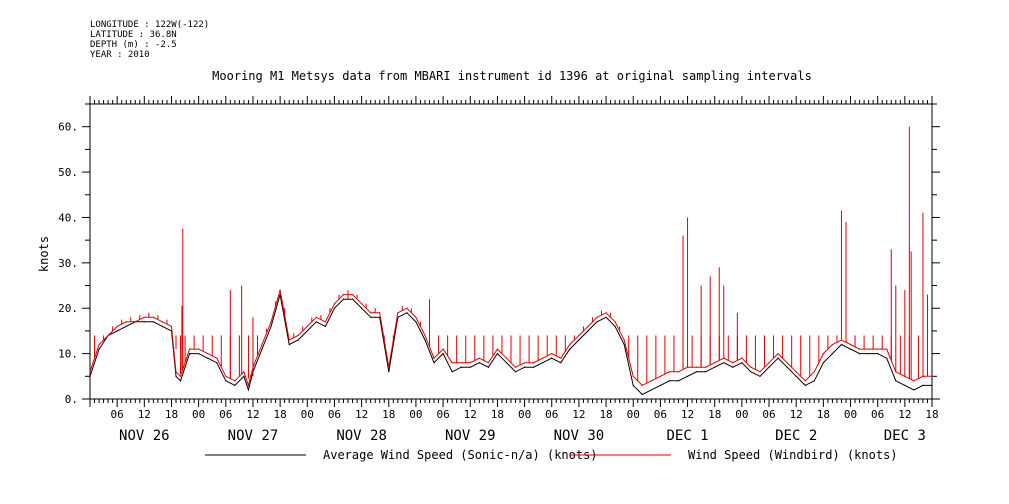  What do you see at coordinates (133, 45) in the screenshot?
I see `depth-label: DEPTH (m) : -2.5` at bounding box center [133, 45].